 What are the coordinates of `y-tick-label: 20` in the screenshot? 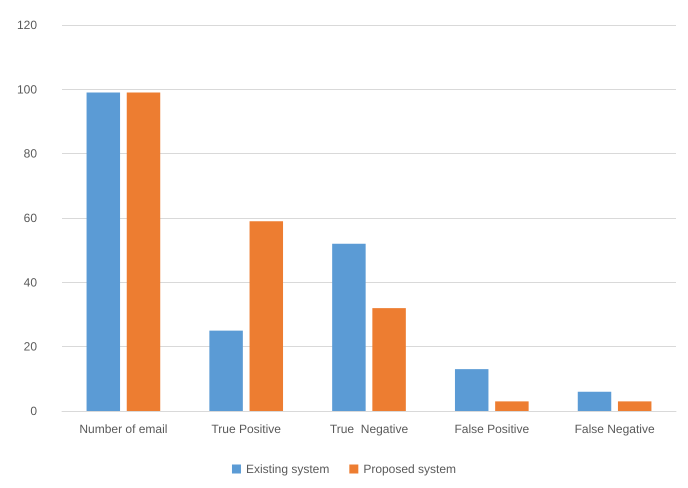 It's located at (31, 347).